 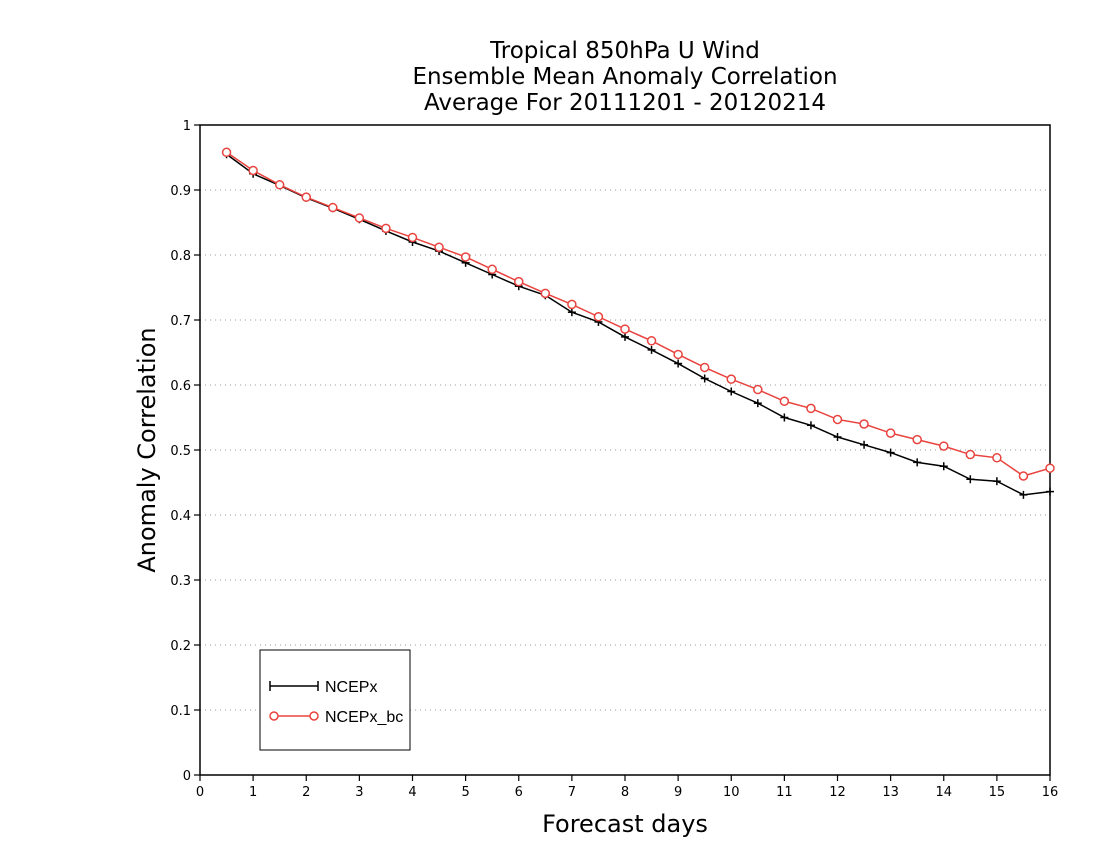 I want to click on y-tick-label: 0.7, so click(x=180, y=321).